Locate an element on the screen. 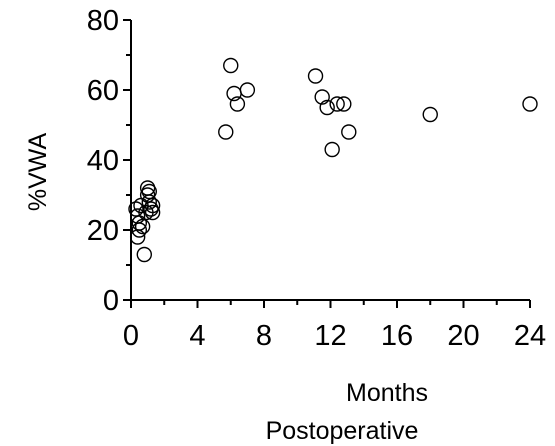  x-tick-label: 12 is located at coordinates (330, 336).